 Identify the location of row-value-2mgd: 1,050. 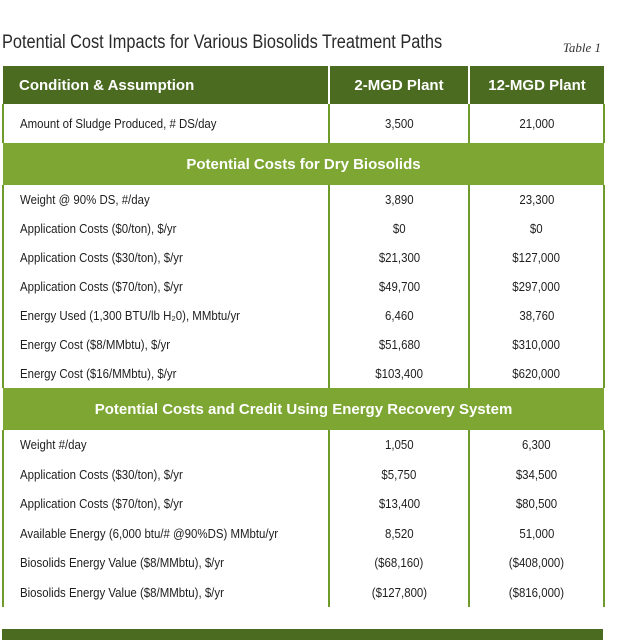
(399, 445).